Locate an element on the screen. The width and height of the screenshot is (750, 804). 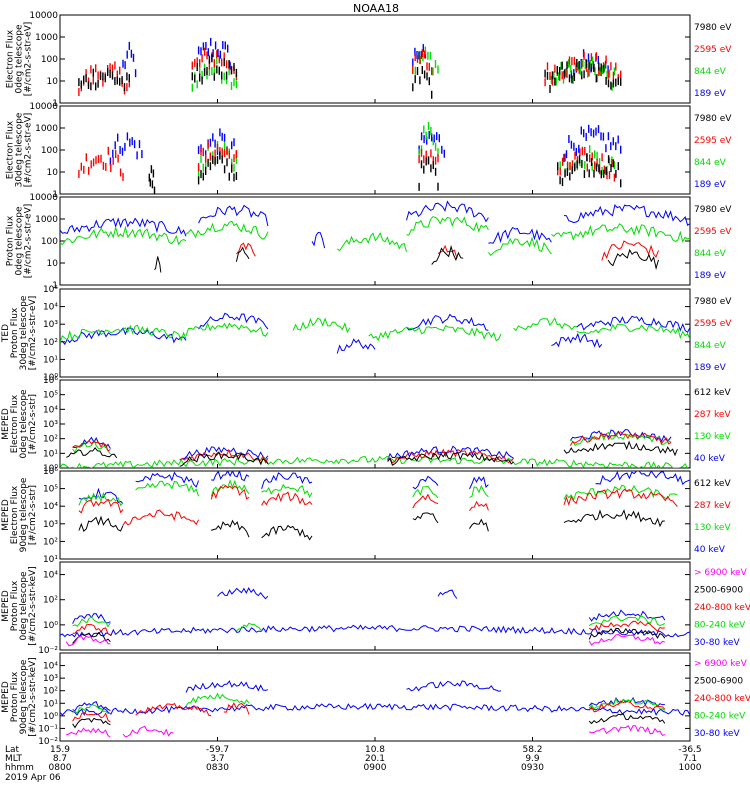
y-tick-label: 10 is located at coordinates (53, 82).